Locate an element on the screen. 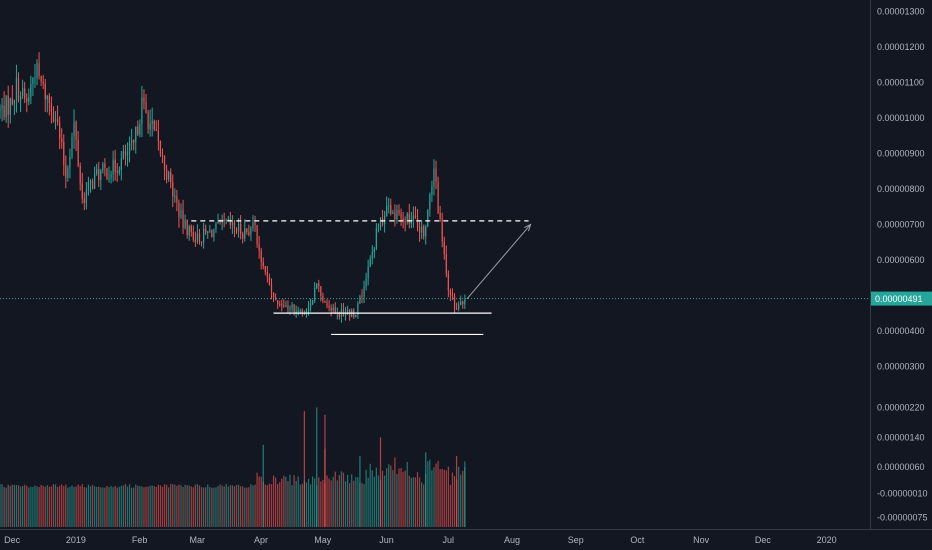 This screenshot has height=550, width=932. price-axis-tick-label: 0.00001200 is located at coordinates (901, 47).